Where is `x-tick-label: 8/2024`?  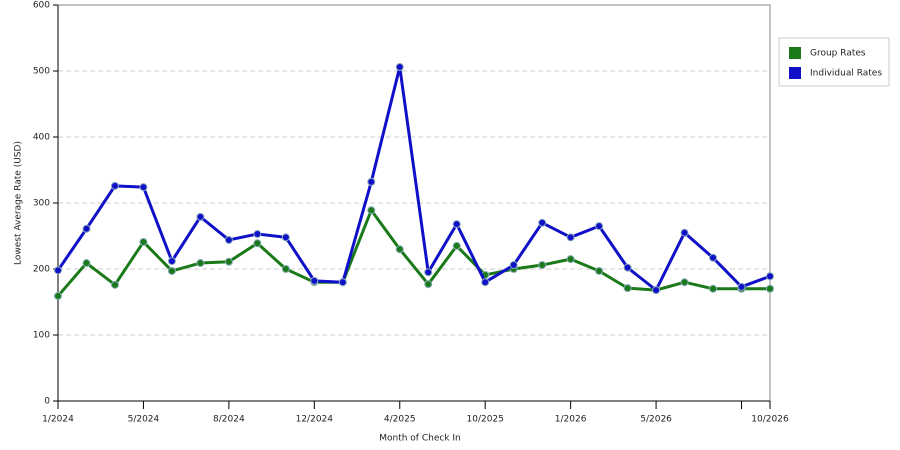
x-tick-label: 8/2024 is located at coordinates (229, 420).